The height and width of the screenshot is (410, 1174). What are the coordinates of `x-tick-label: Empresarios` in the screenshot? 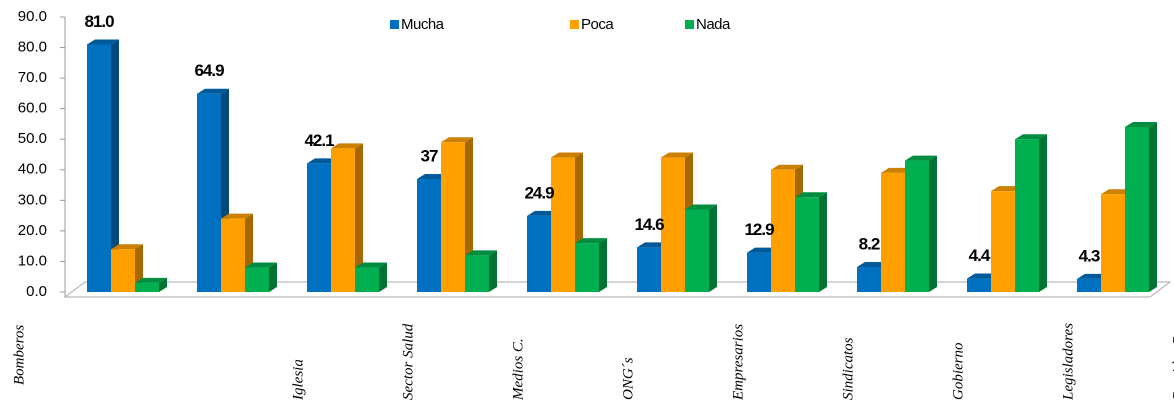 It's located at (738, 362).